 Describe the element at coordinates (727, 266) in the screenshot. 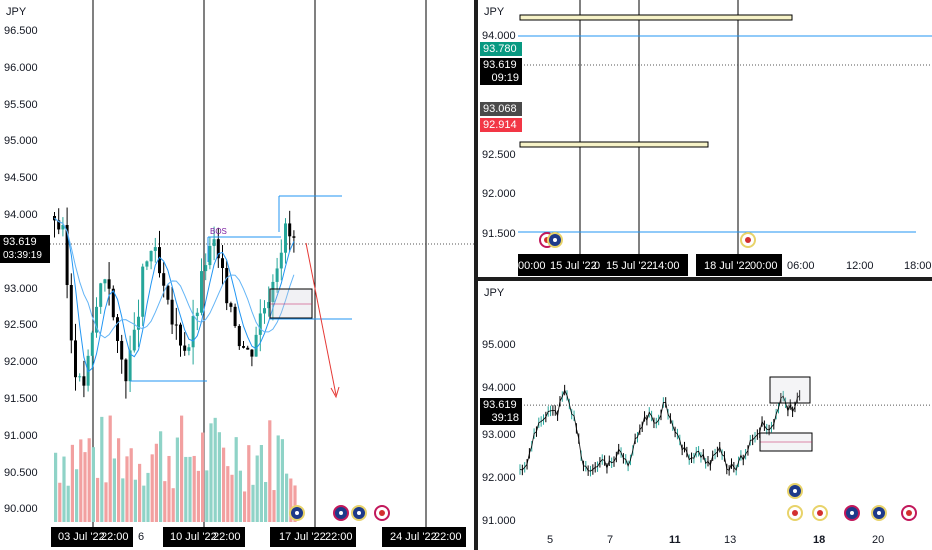

I see `x-axis-label: 18 Jul '22` at that location.